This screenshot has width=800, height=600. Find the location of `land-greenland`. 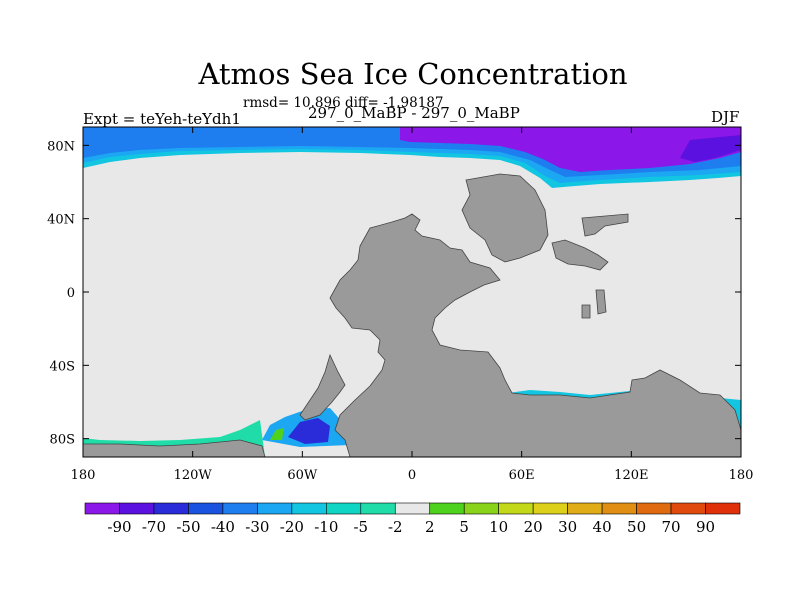

land-greenland is located at coordinates (505, 218).